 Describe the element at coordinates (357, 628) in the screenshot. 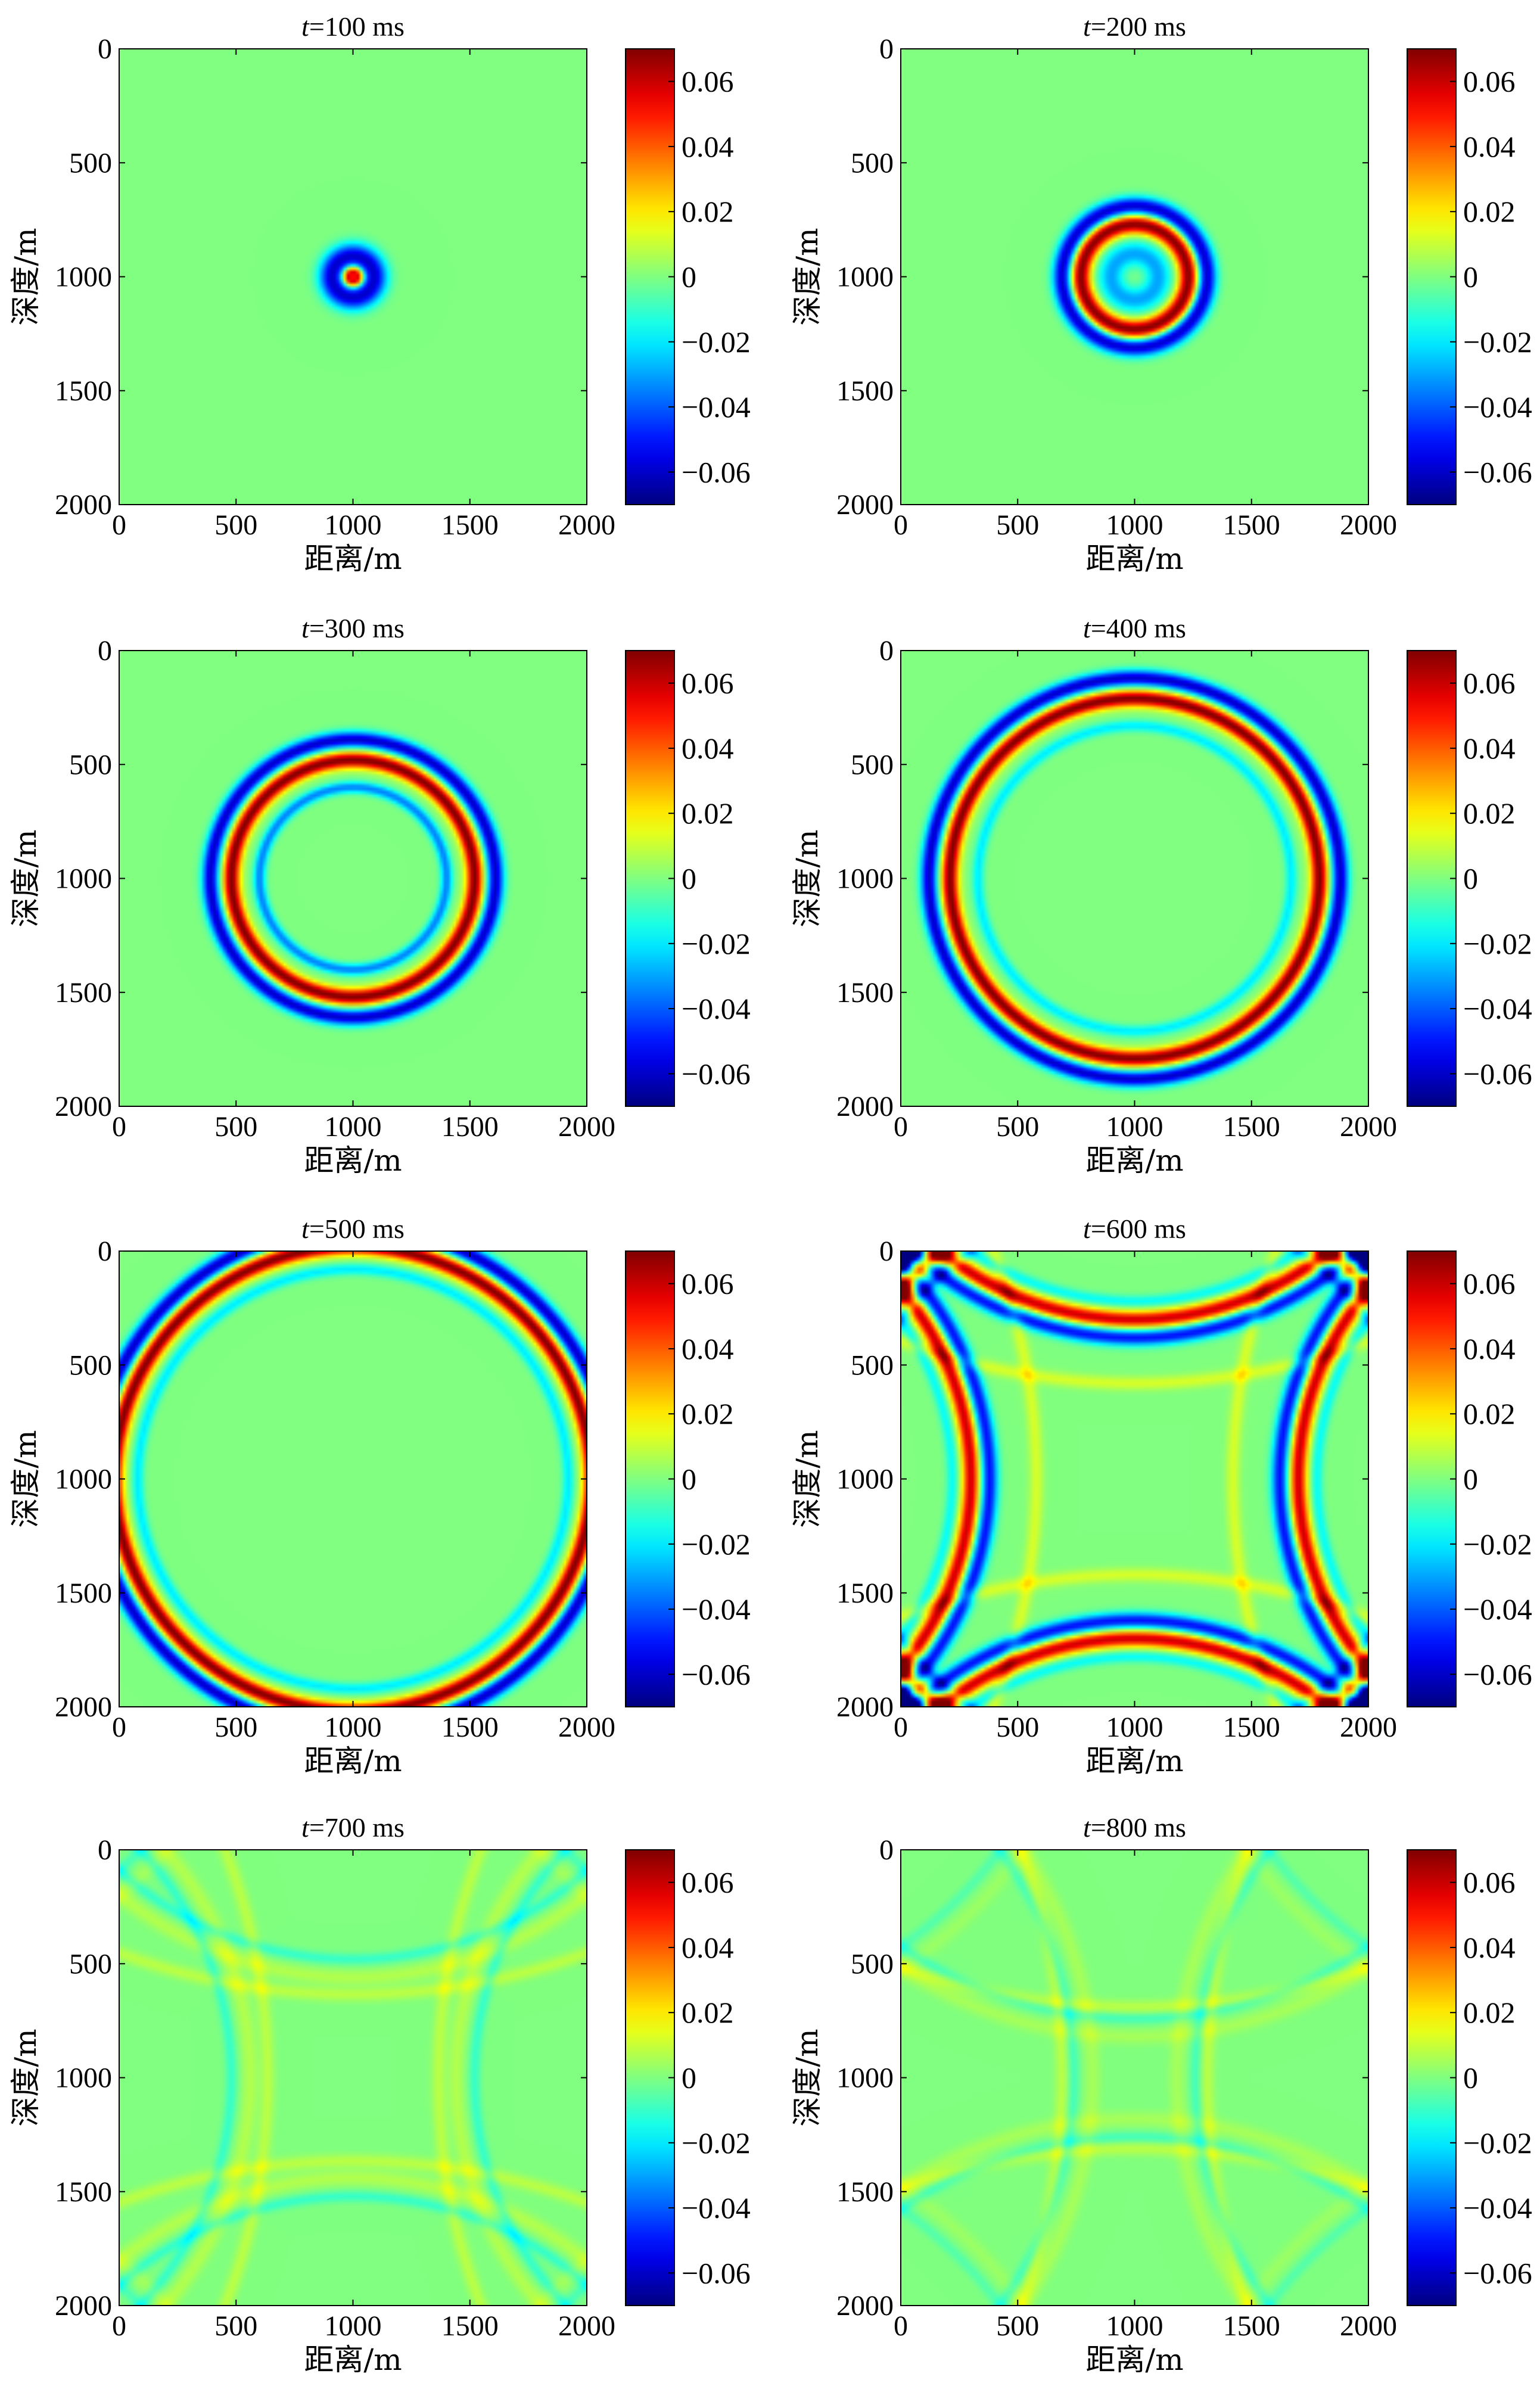

I see `panel-title-value: =300 ms` at that location.